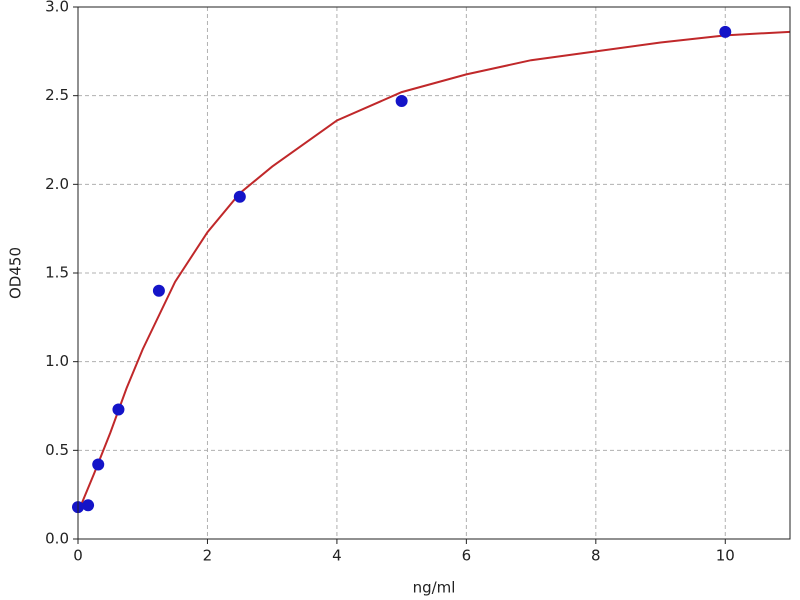  I want to click on y-tick-label: 2.5, so click(57, 95).